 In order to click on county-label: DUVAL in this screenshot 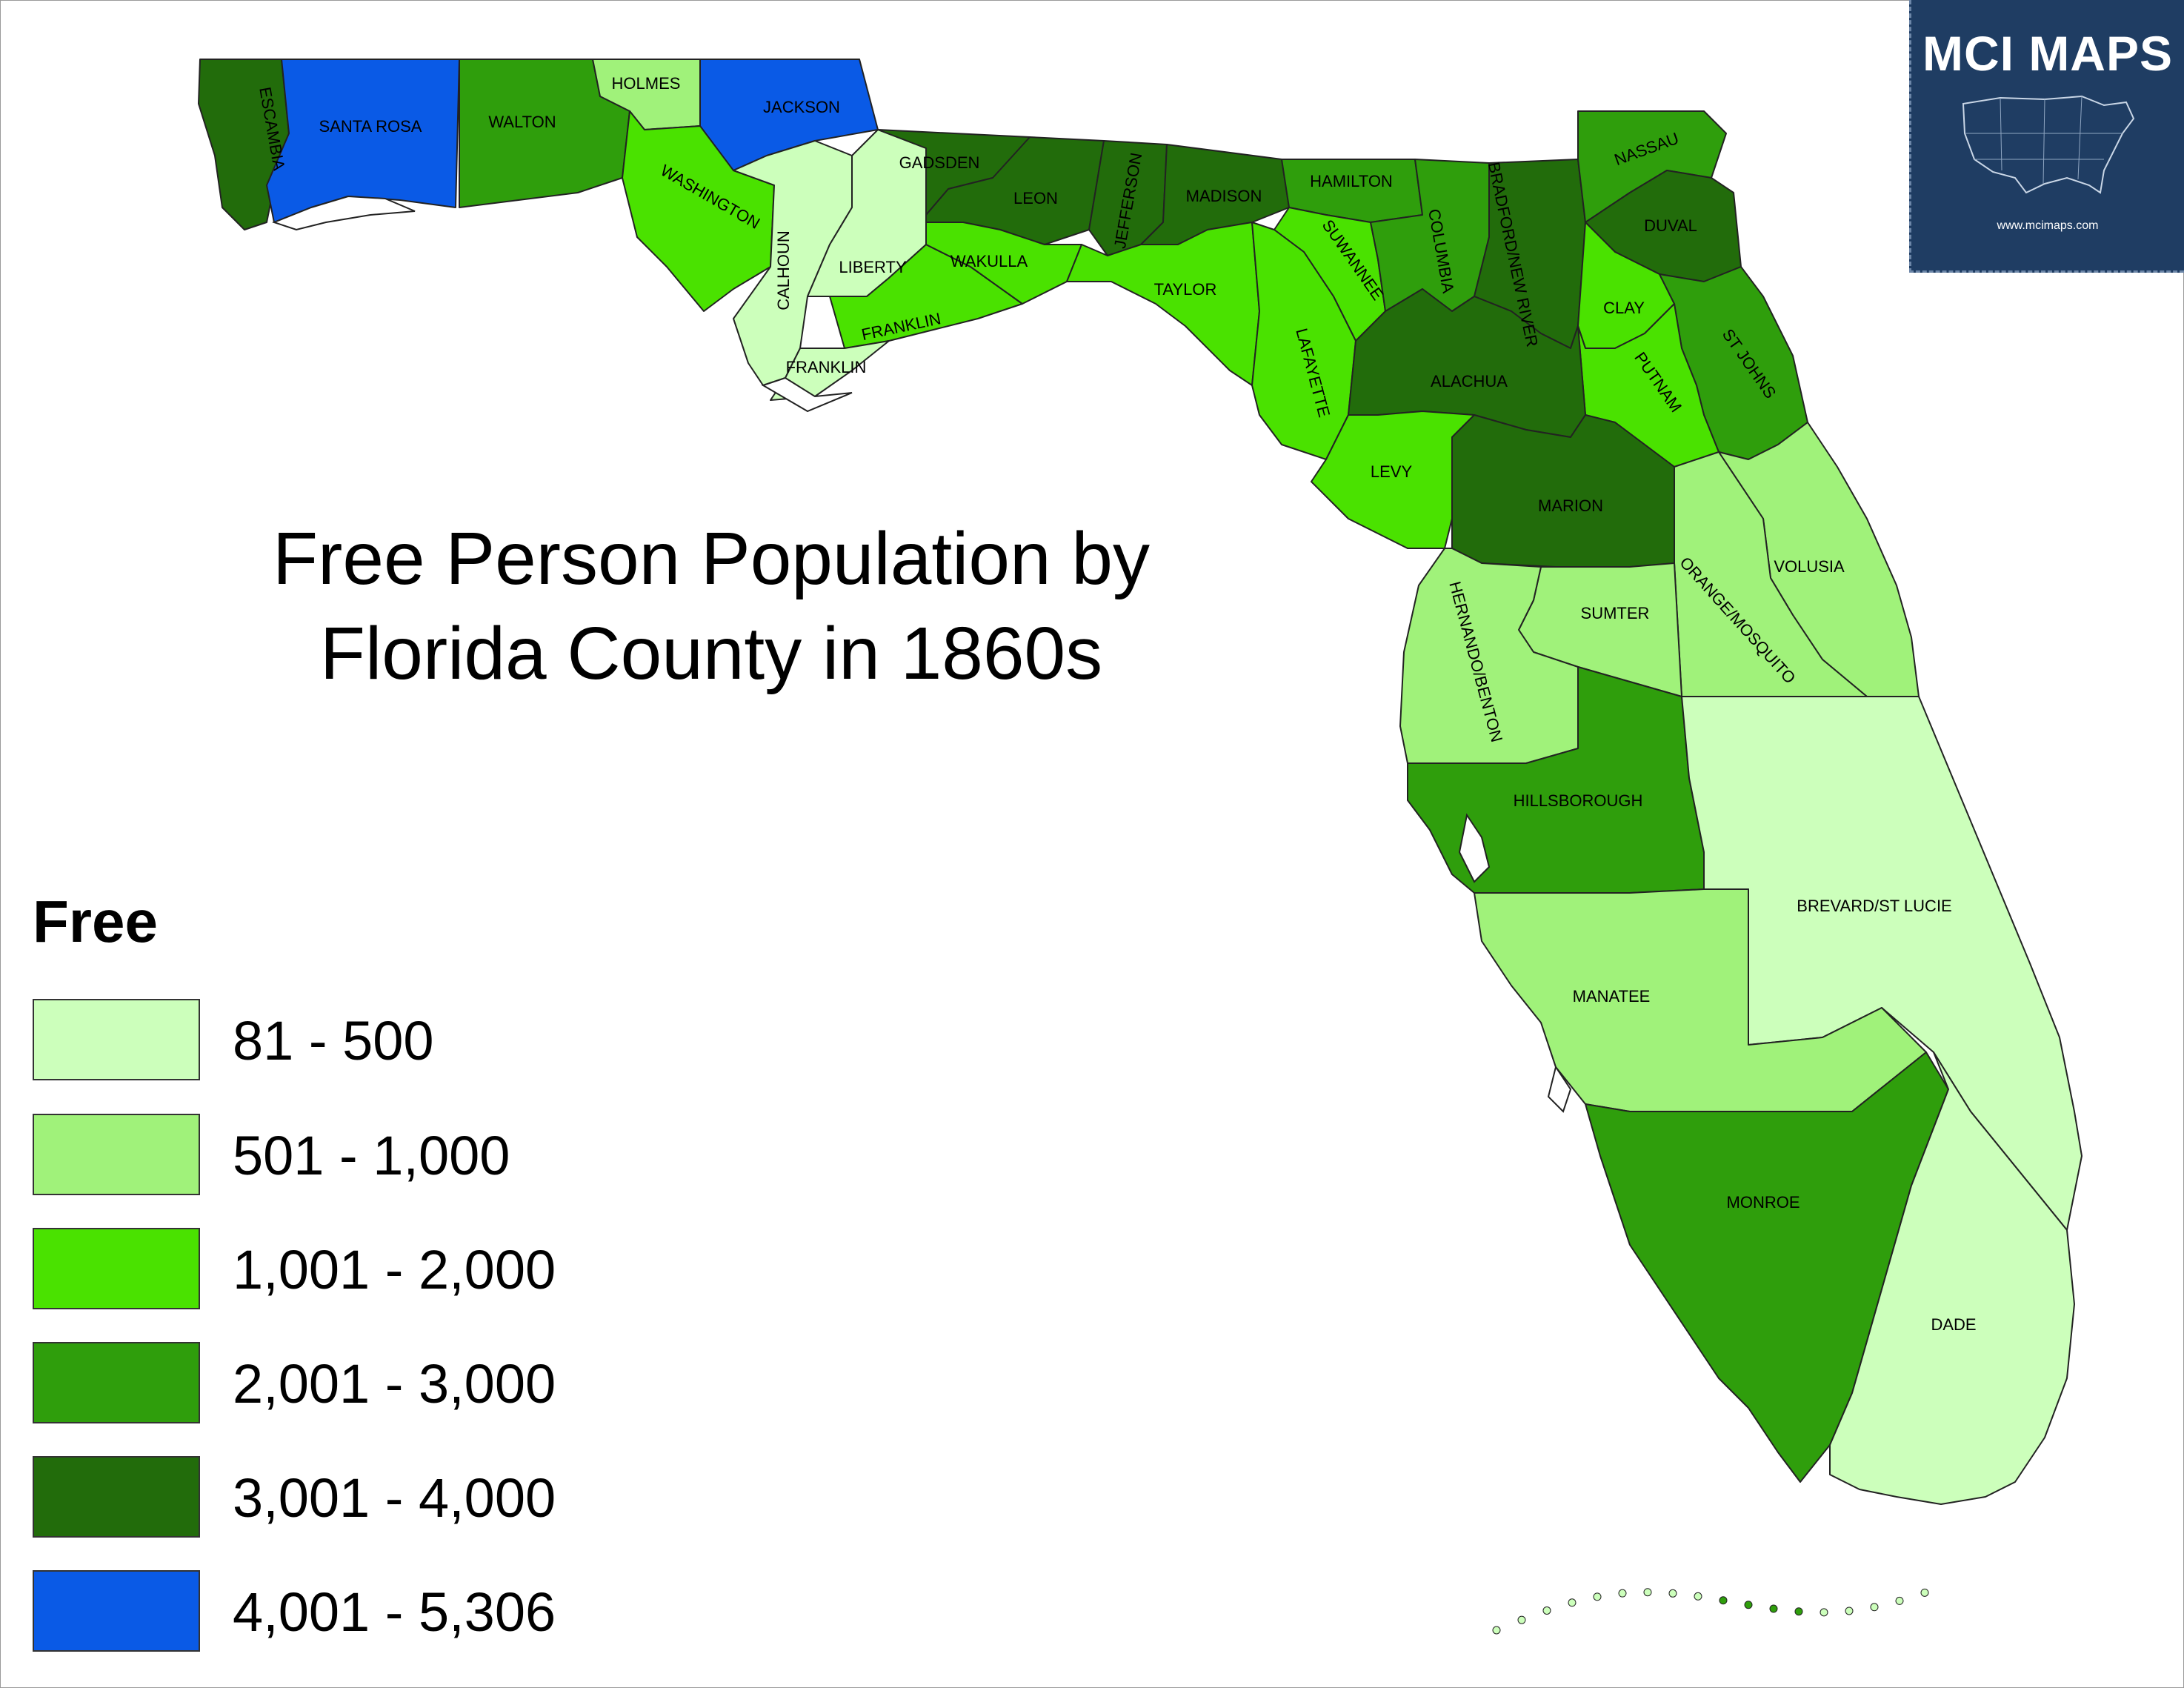, I will do `click(1670, 225)`.